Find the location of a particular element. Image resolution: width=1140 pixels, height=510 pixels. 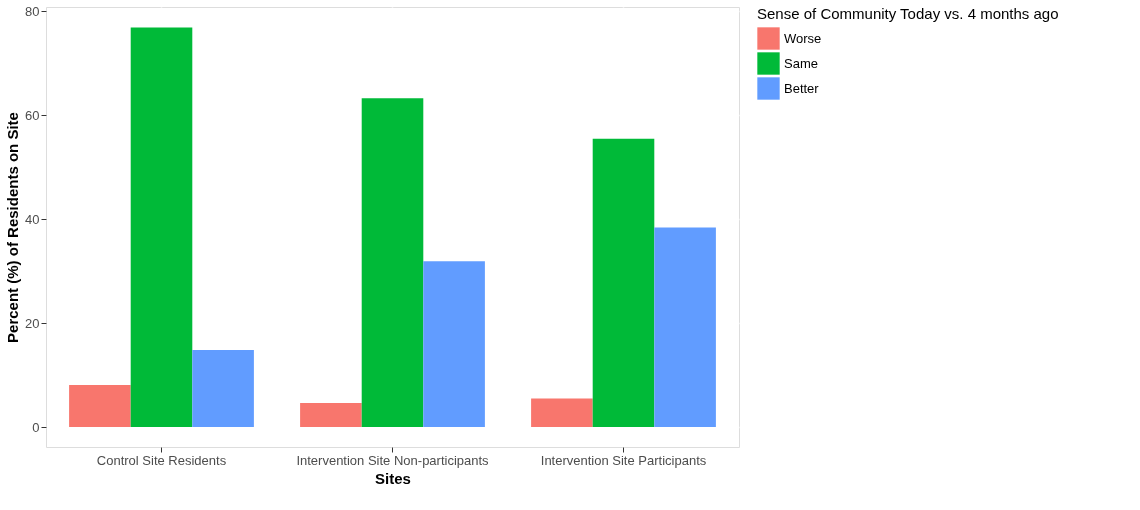

legend-title: Sense of Community Today vs. 4 months ago is located at coordinates (908, 13).